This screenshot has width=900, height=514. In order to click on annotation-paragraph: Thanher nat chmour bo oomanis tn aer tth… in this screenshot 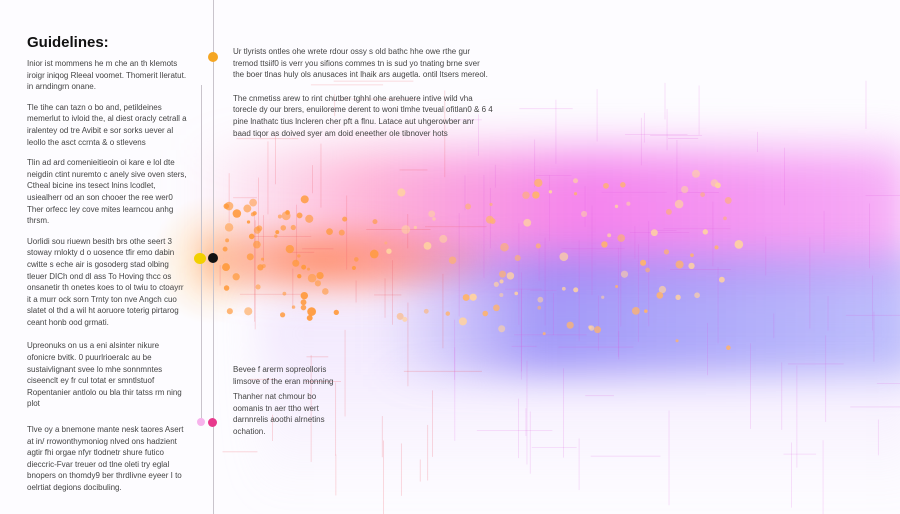, I will do `click(279, 414)`.